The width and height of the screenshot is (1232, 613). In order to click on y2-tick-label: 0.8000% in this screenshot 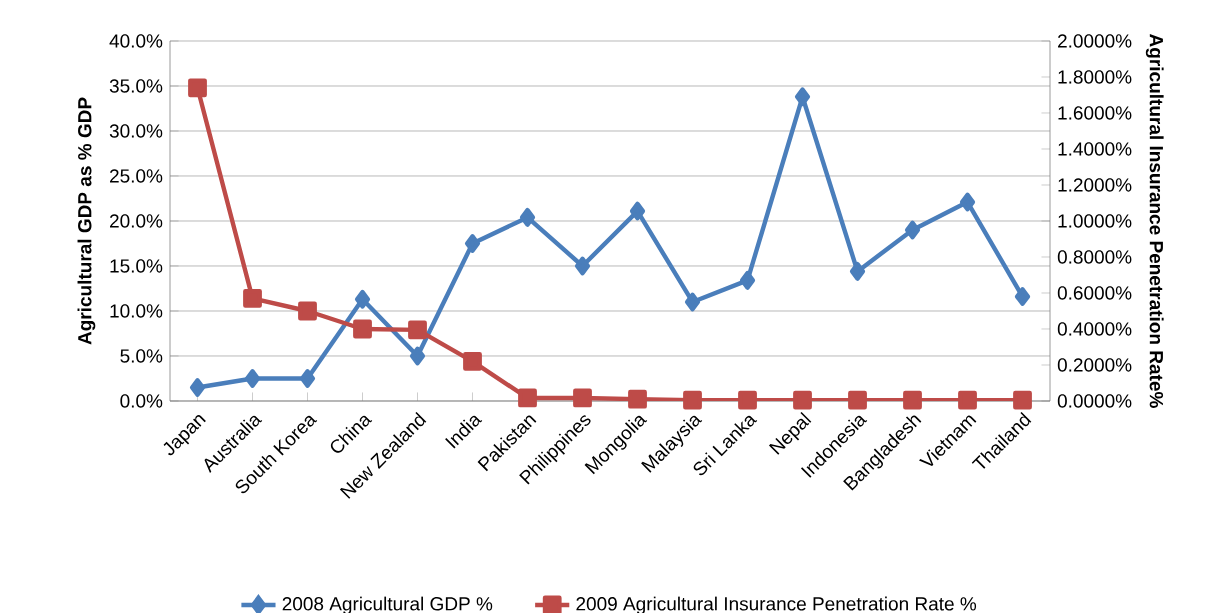, I will do `click(1094, 257)`.